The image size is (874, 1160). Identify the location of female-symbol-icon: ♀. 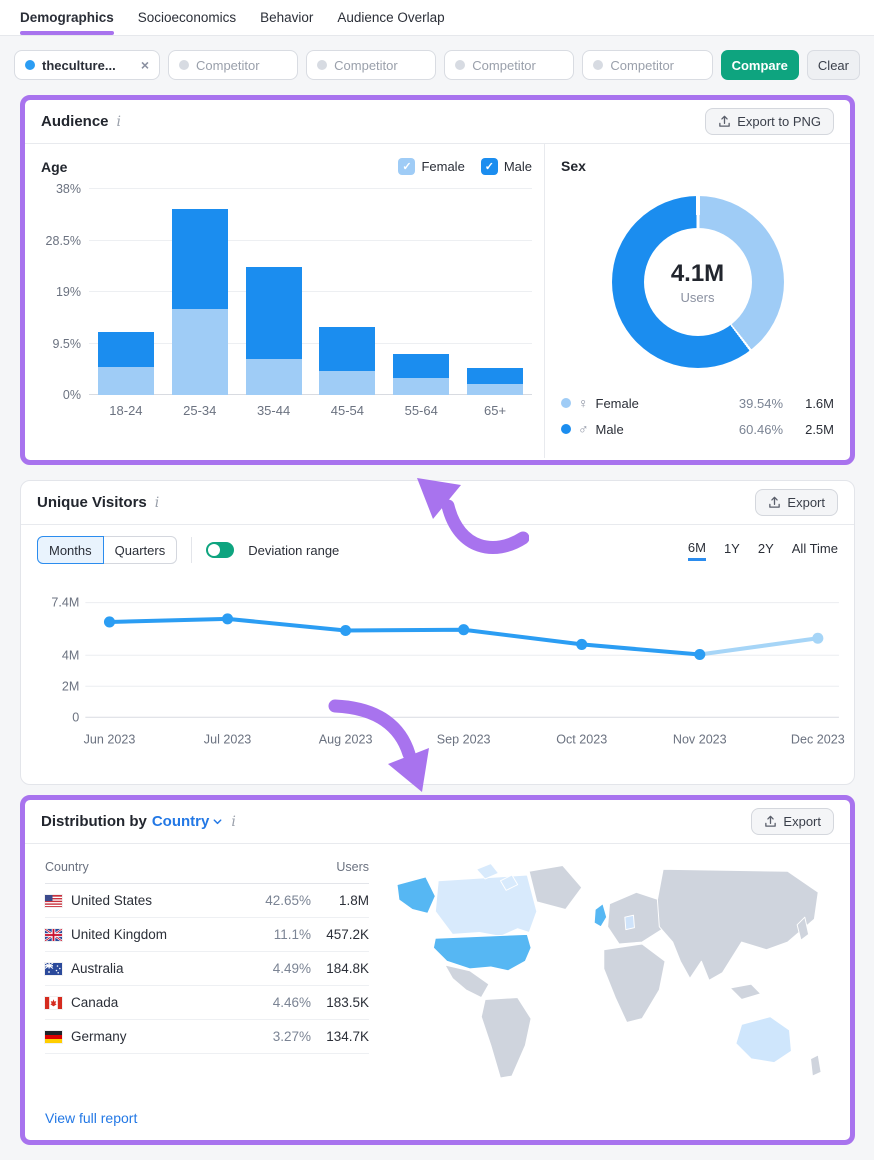
(583, 403).